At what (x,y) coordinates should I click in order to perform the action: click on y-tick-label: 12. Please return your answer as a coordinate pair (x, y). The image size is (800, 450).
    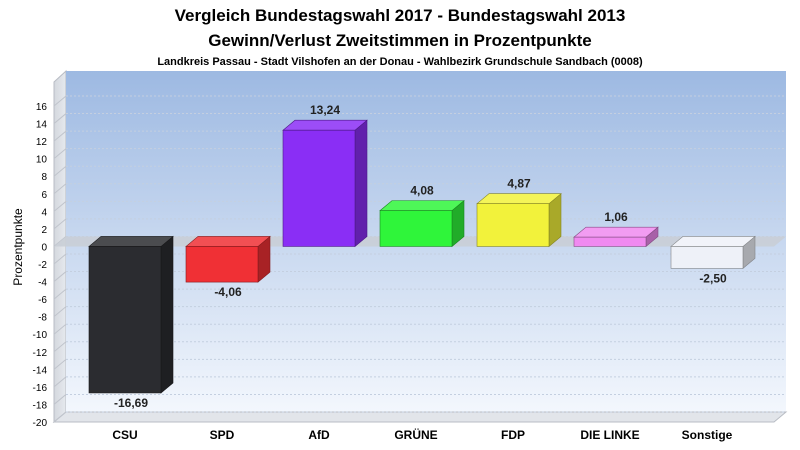
    Looking at the image, I should click on (42, 142).